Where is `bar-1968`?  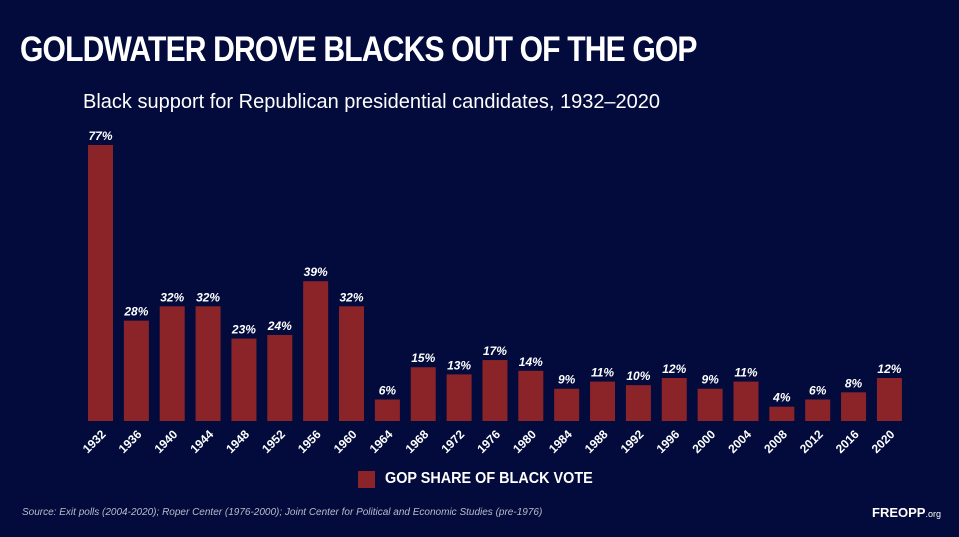
bar-1968 is located at coordinates (423, 394).